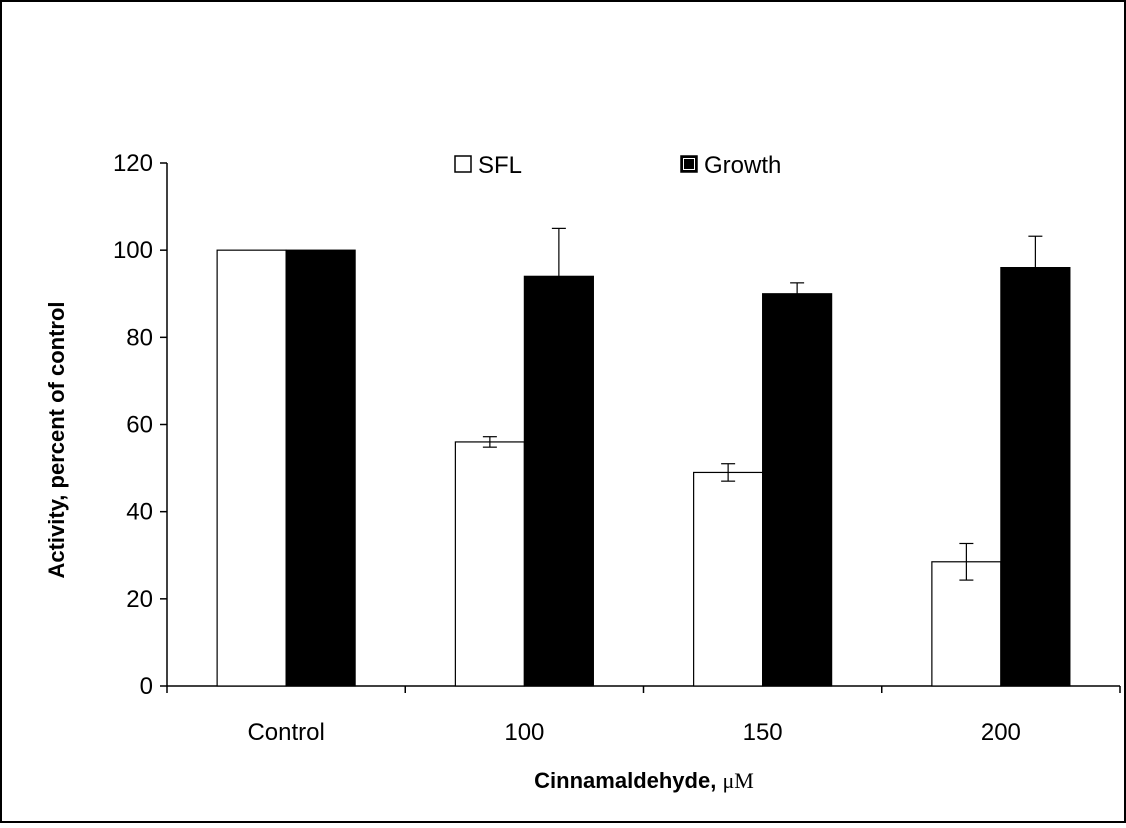 This screenshot has width=1126, height=828. What do you see at coordinates (133, 250) in the screenshot?
I see `y-tick-label: 100` at bounding box center [133, 250].